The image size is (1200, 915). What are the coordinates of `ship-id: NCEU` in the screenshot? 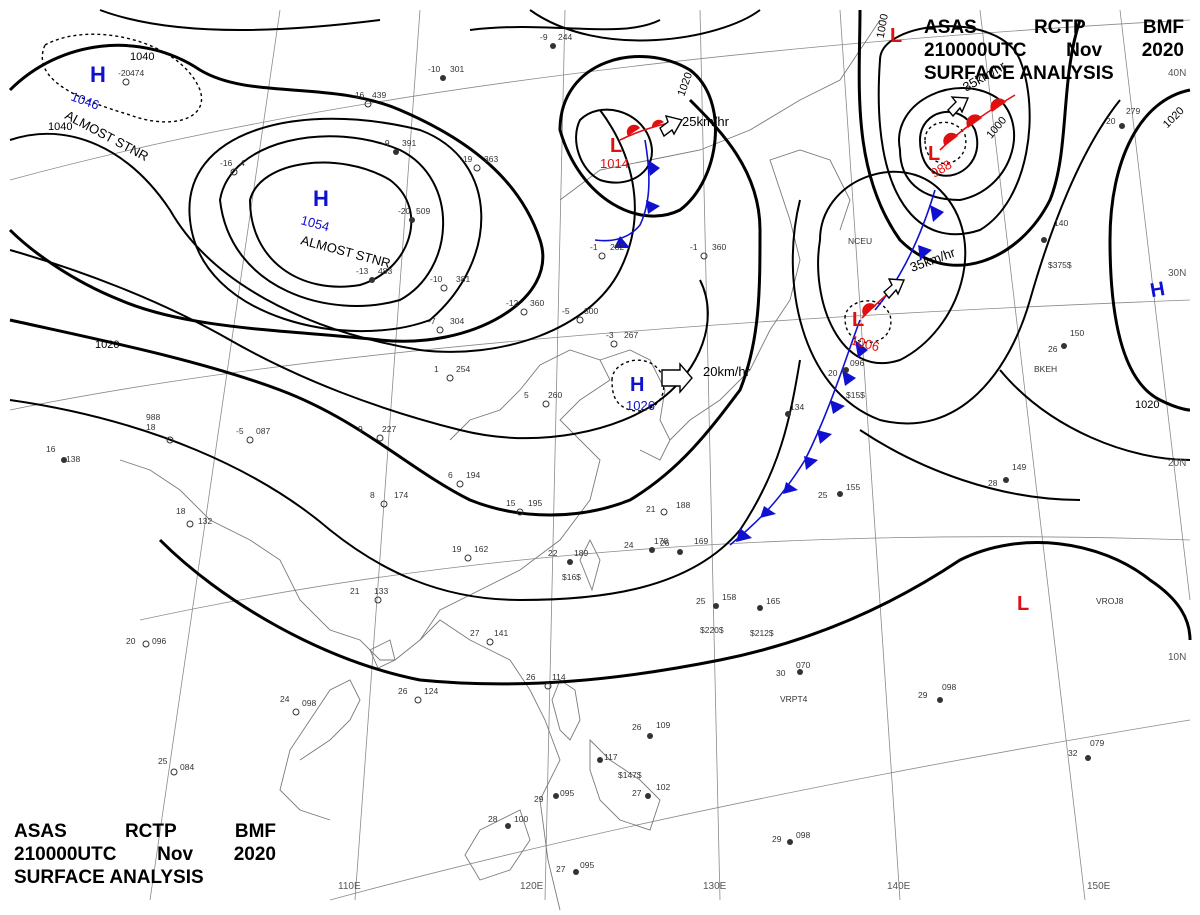 It's located at (860, 241).